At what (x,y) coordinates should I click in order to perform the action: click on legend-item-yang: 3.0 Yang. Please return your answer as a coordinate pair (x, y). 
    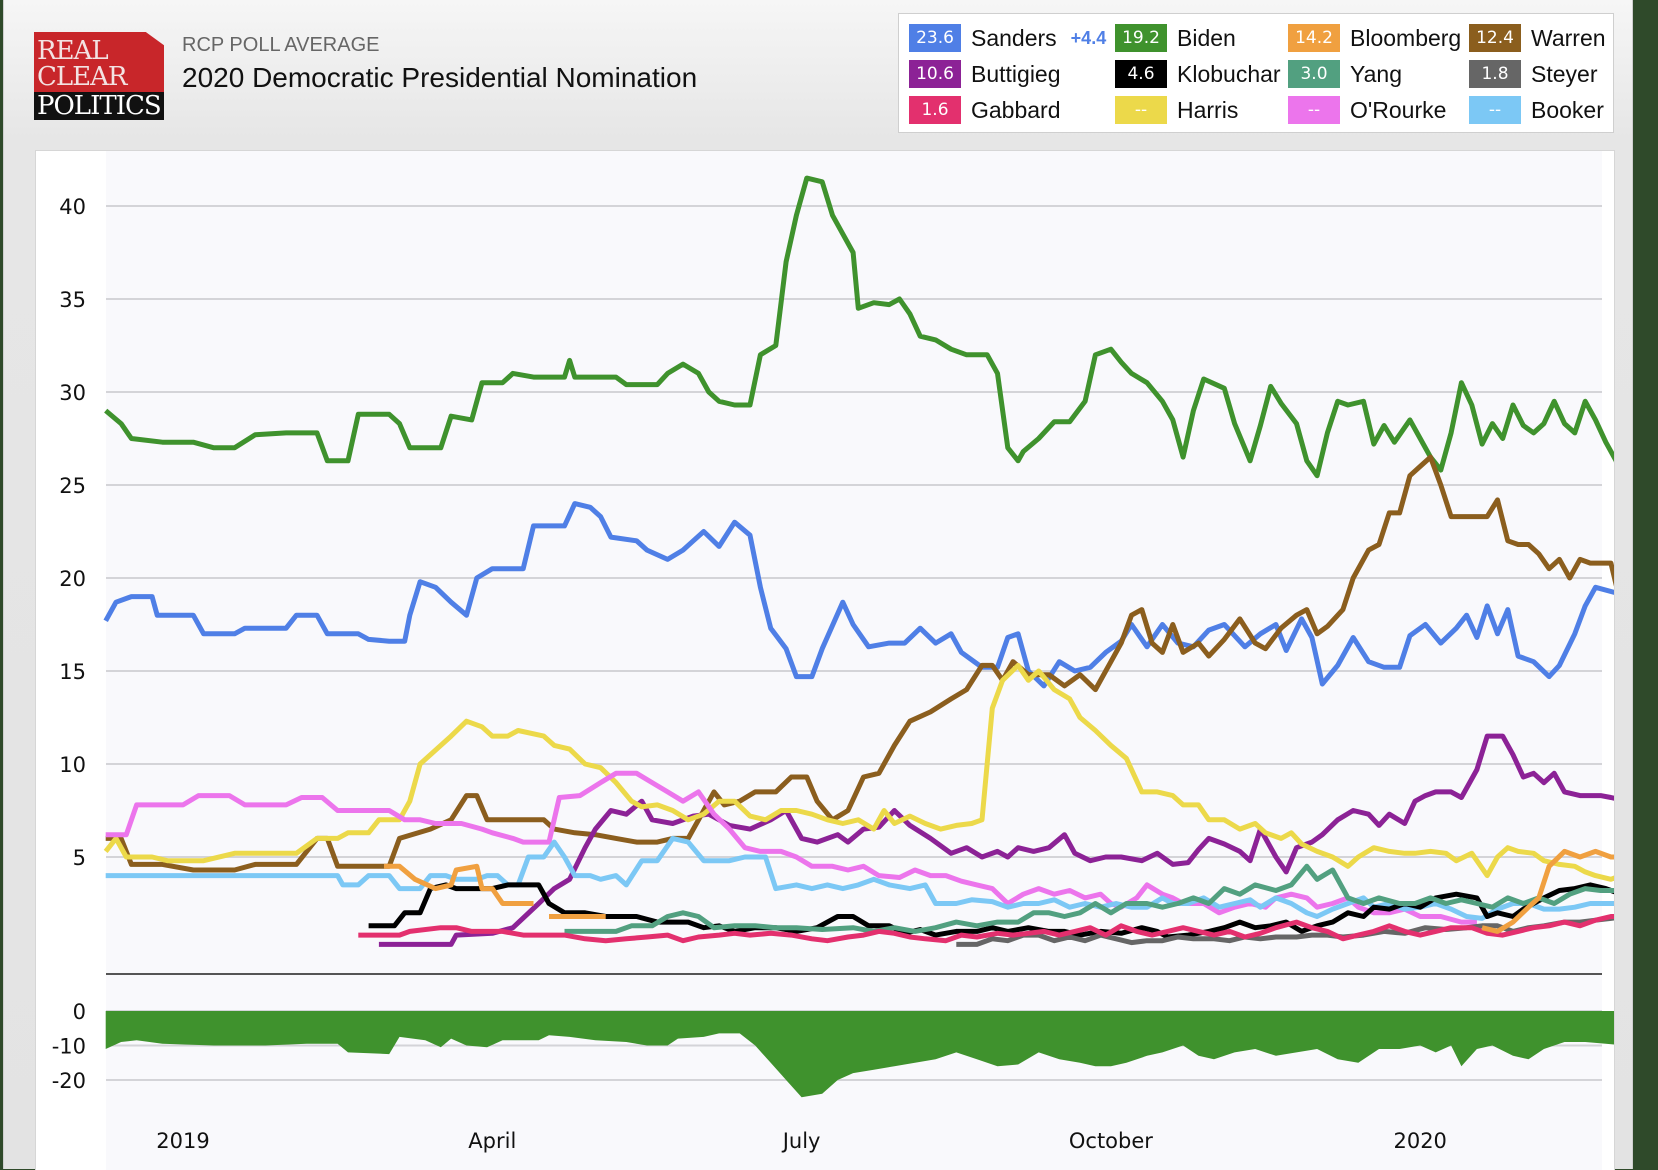
    Looking at the image, I should click on (1345, 74).